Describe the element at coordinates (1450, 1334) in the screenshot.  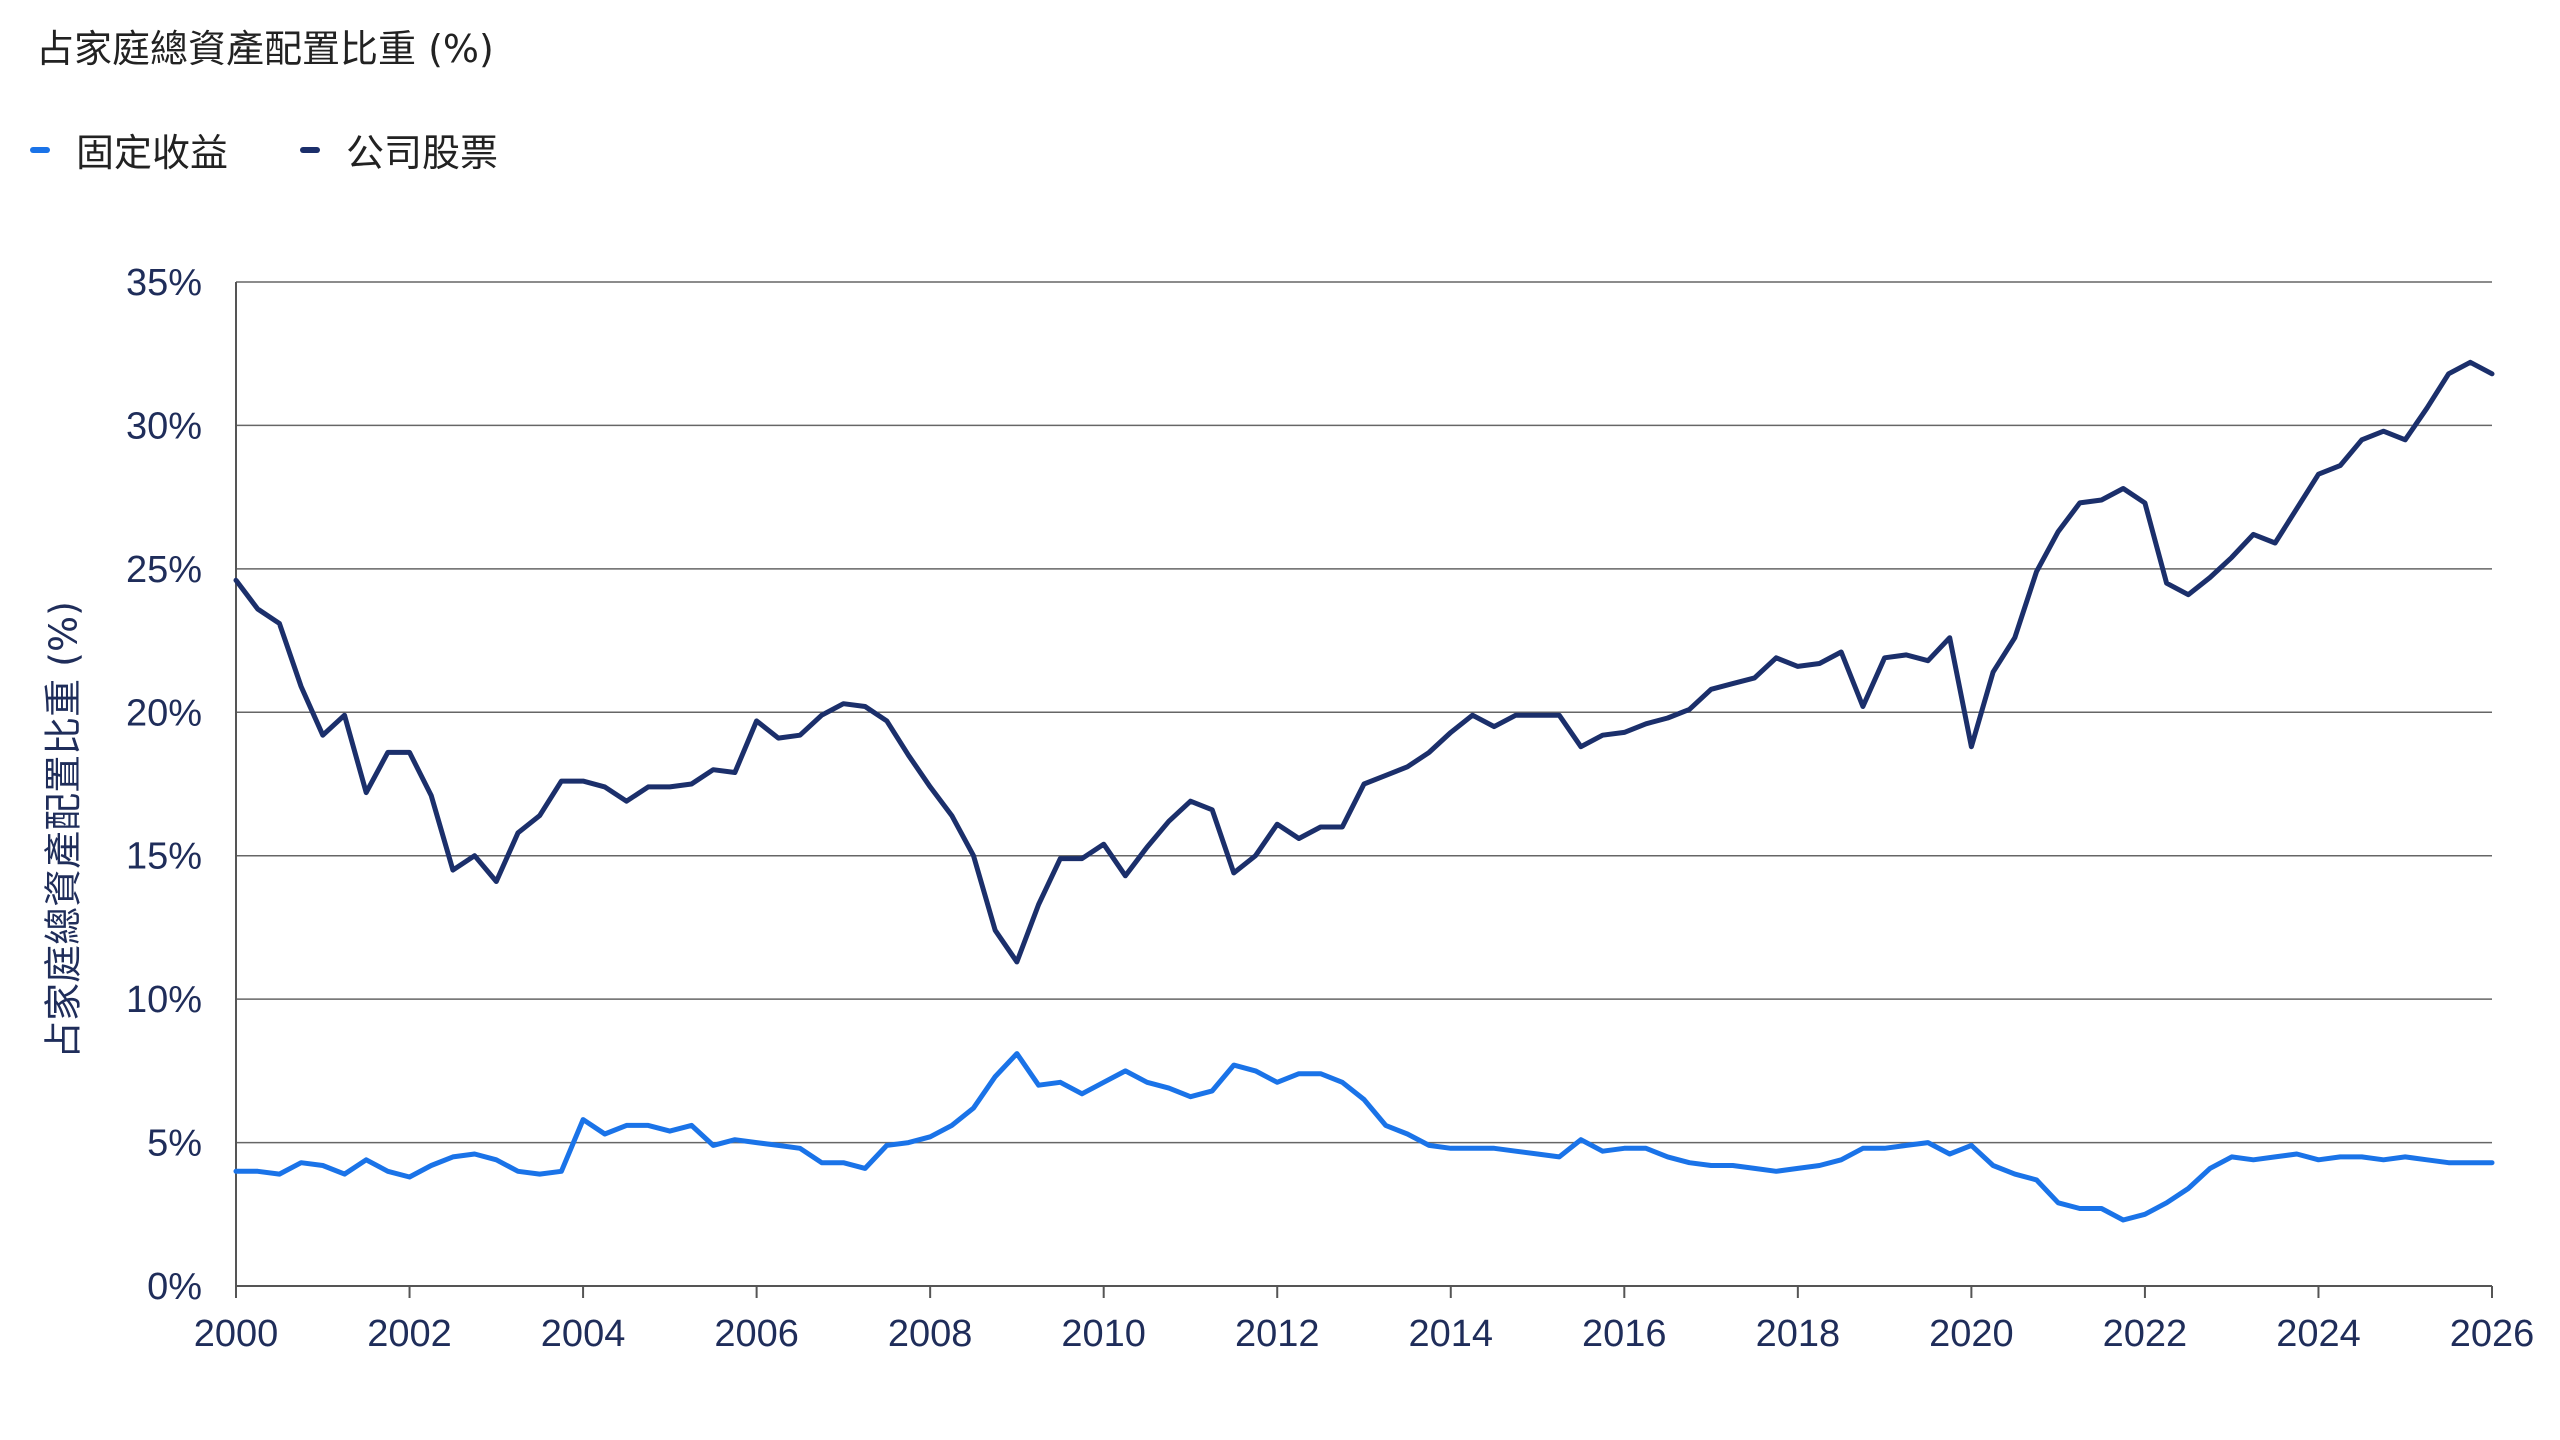
I see `x-tick-label: 2014` at that location.